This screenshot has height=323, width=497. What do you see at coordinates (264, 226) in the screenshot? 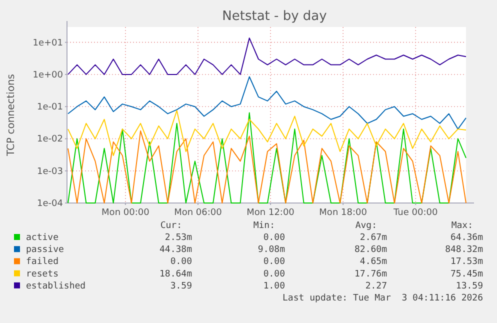
I see `text: Min:` at bounding box center [264, 226].